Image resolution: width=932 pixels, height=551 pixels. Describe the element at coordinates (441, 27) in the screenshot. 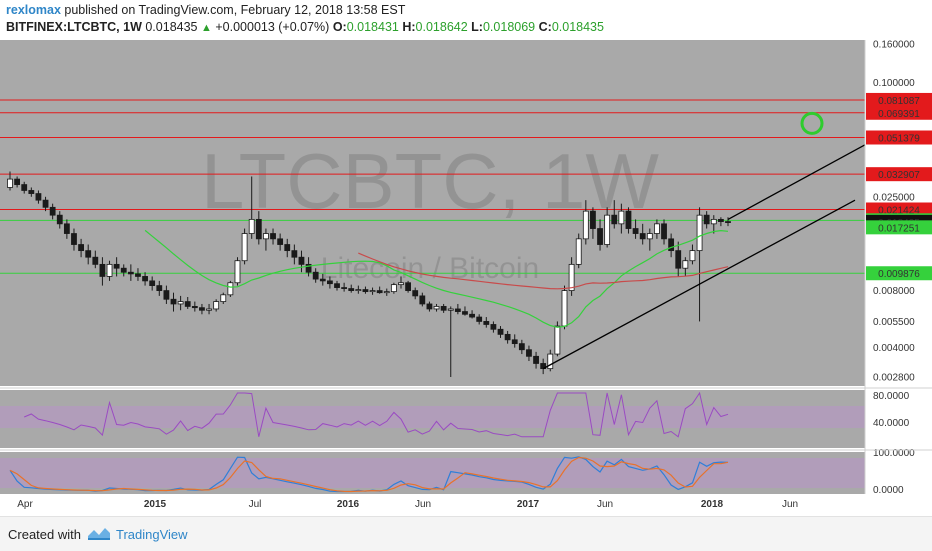

I see `high-value: 0.018642` at that location.